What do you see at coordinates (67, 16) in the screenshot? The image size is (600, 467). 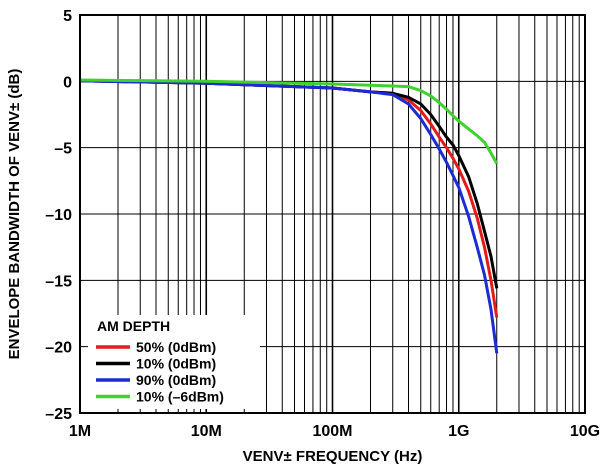 I see `y-tick-label: 5` at bounding box center [67, 16].